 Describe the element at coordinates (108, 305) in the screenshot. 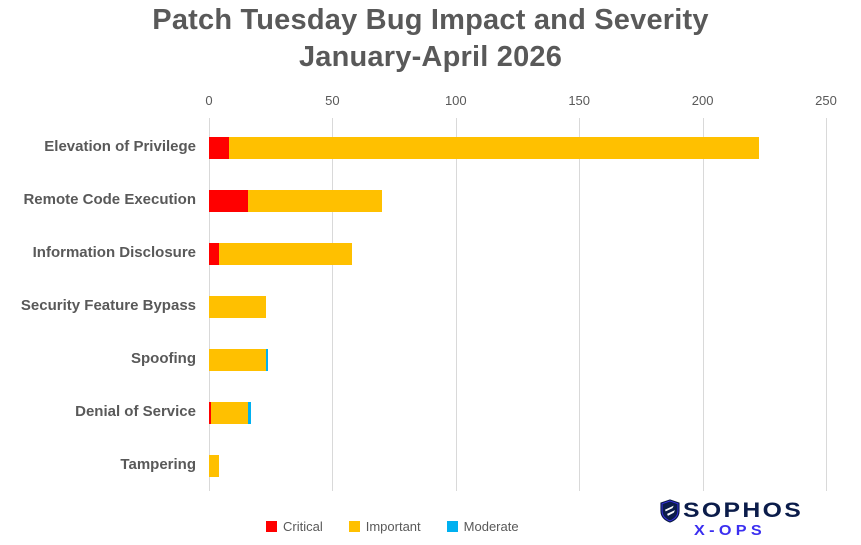

I see `category-label: Security Feature Bypass` at that location.